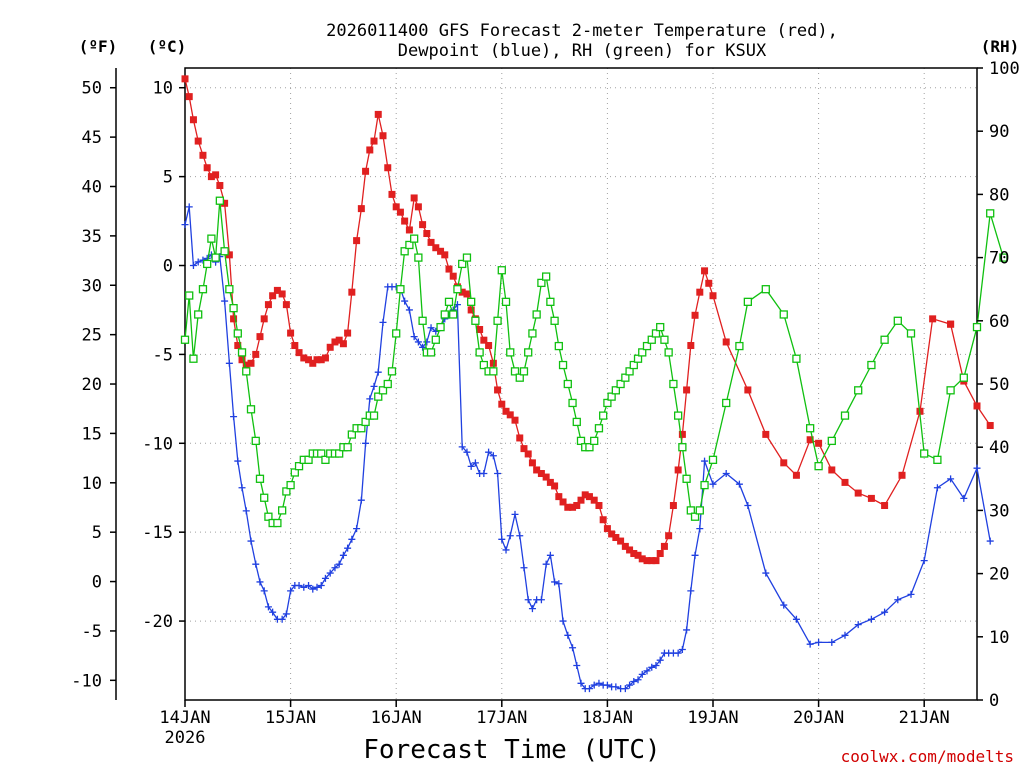 This screenshot has width=1024, height=768. What do you see at coordinates (290, 718) in the screenshot?
I see `x-tick-label: 15JAN` at bounding box center [290, 718].